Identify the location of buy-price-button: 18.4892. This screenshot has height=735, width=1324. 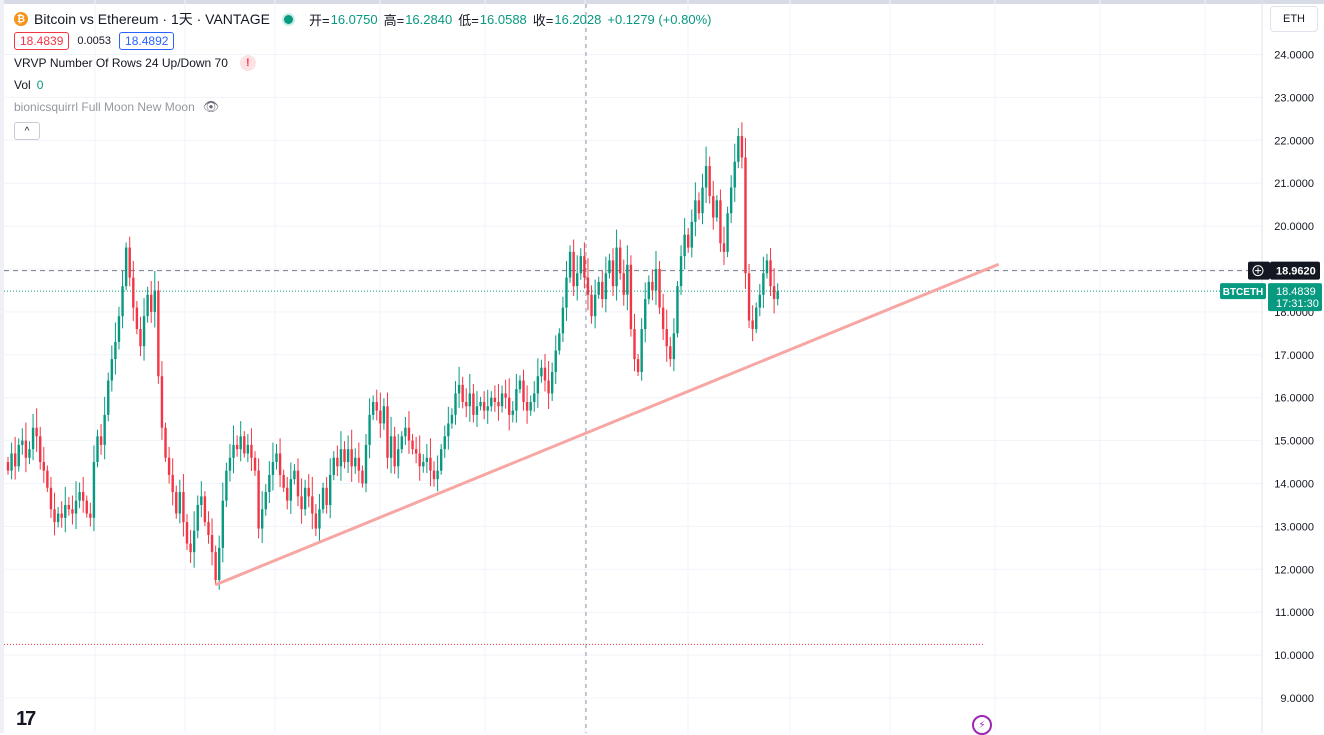
(147, 41).